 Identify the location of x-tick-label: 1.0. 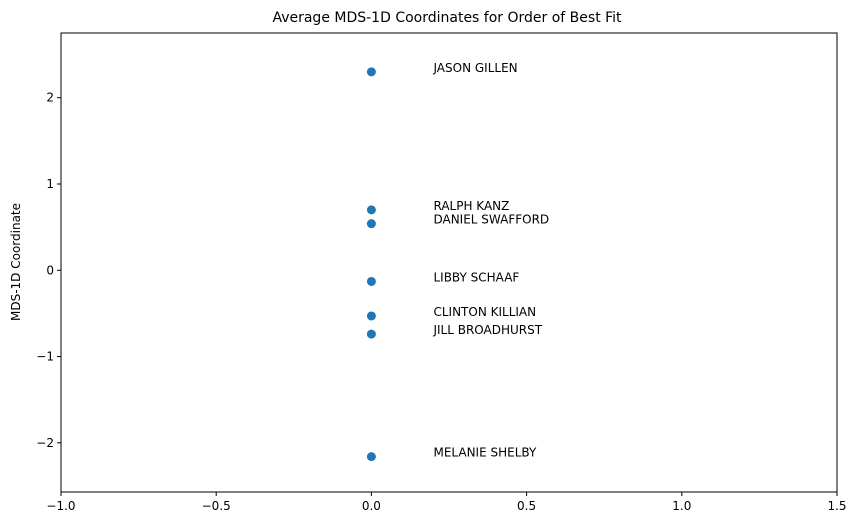
(681, 506).